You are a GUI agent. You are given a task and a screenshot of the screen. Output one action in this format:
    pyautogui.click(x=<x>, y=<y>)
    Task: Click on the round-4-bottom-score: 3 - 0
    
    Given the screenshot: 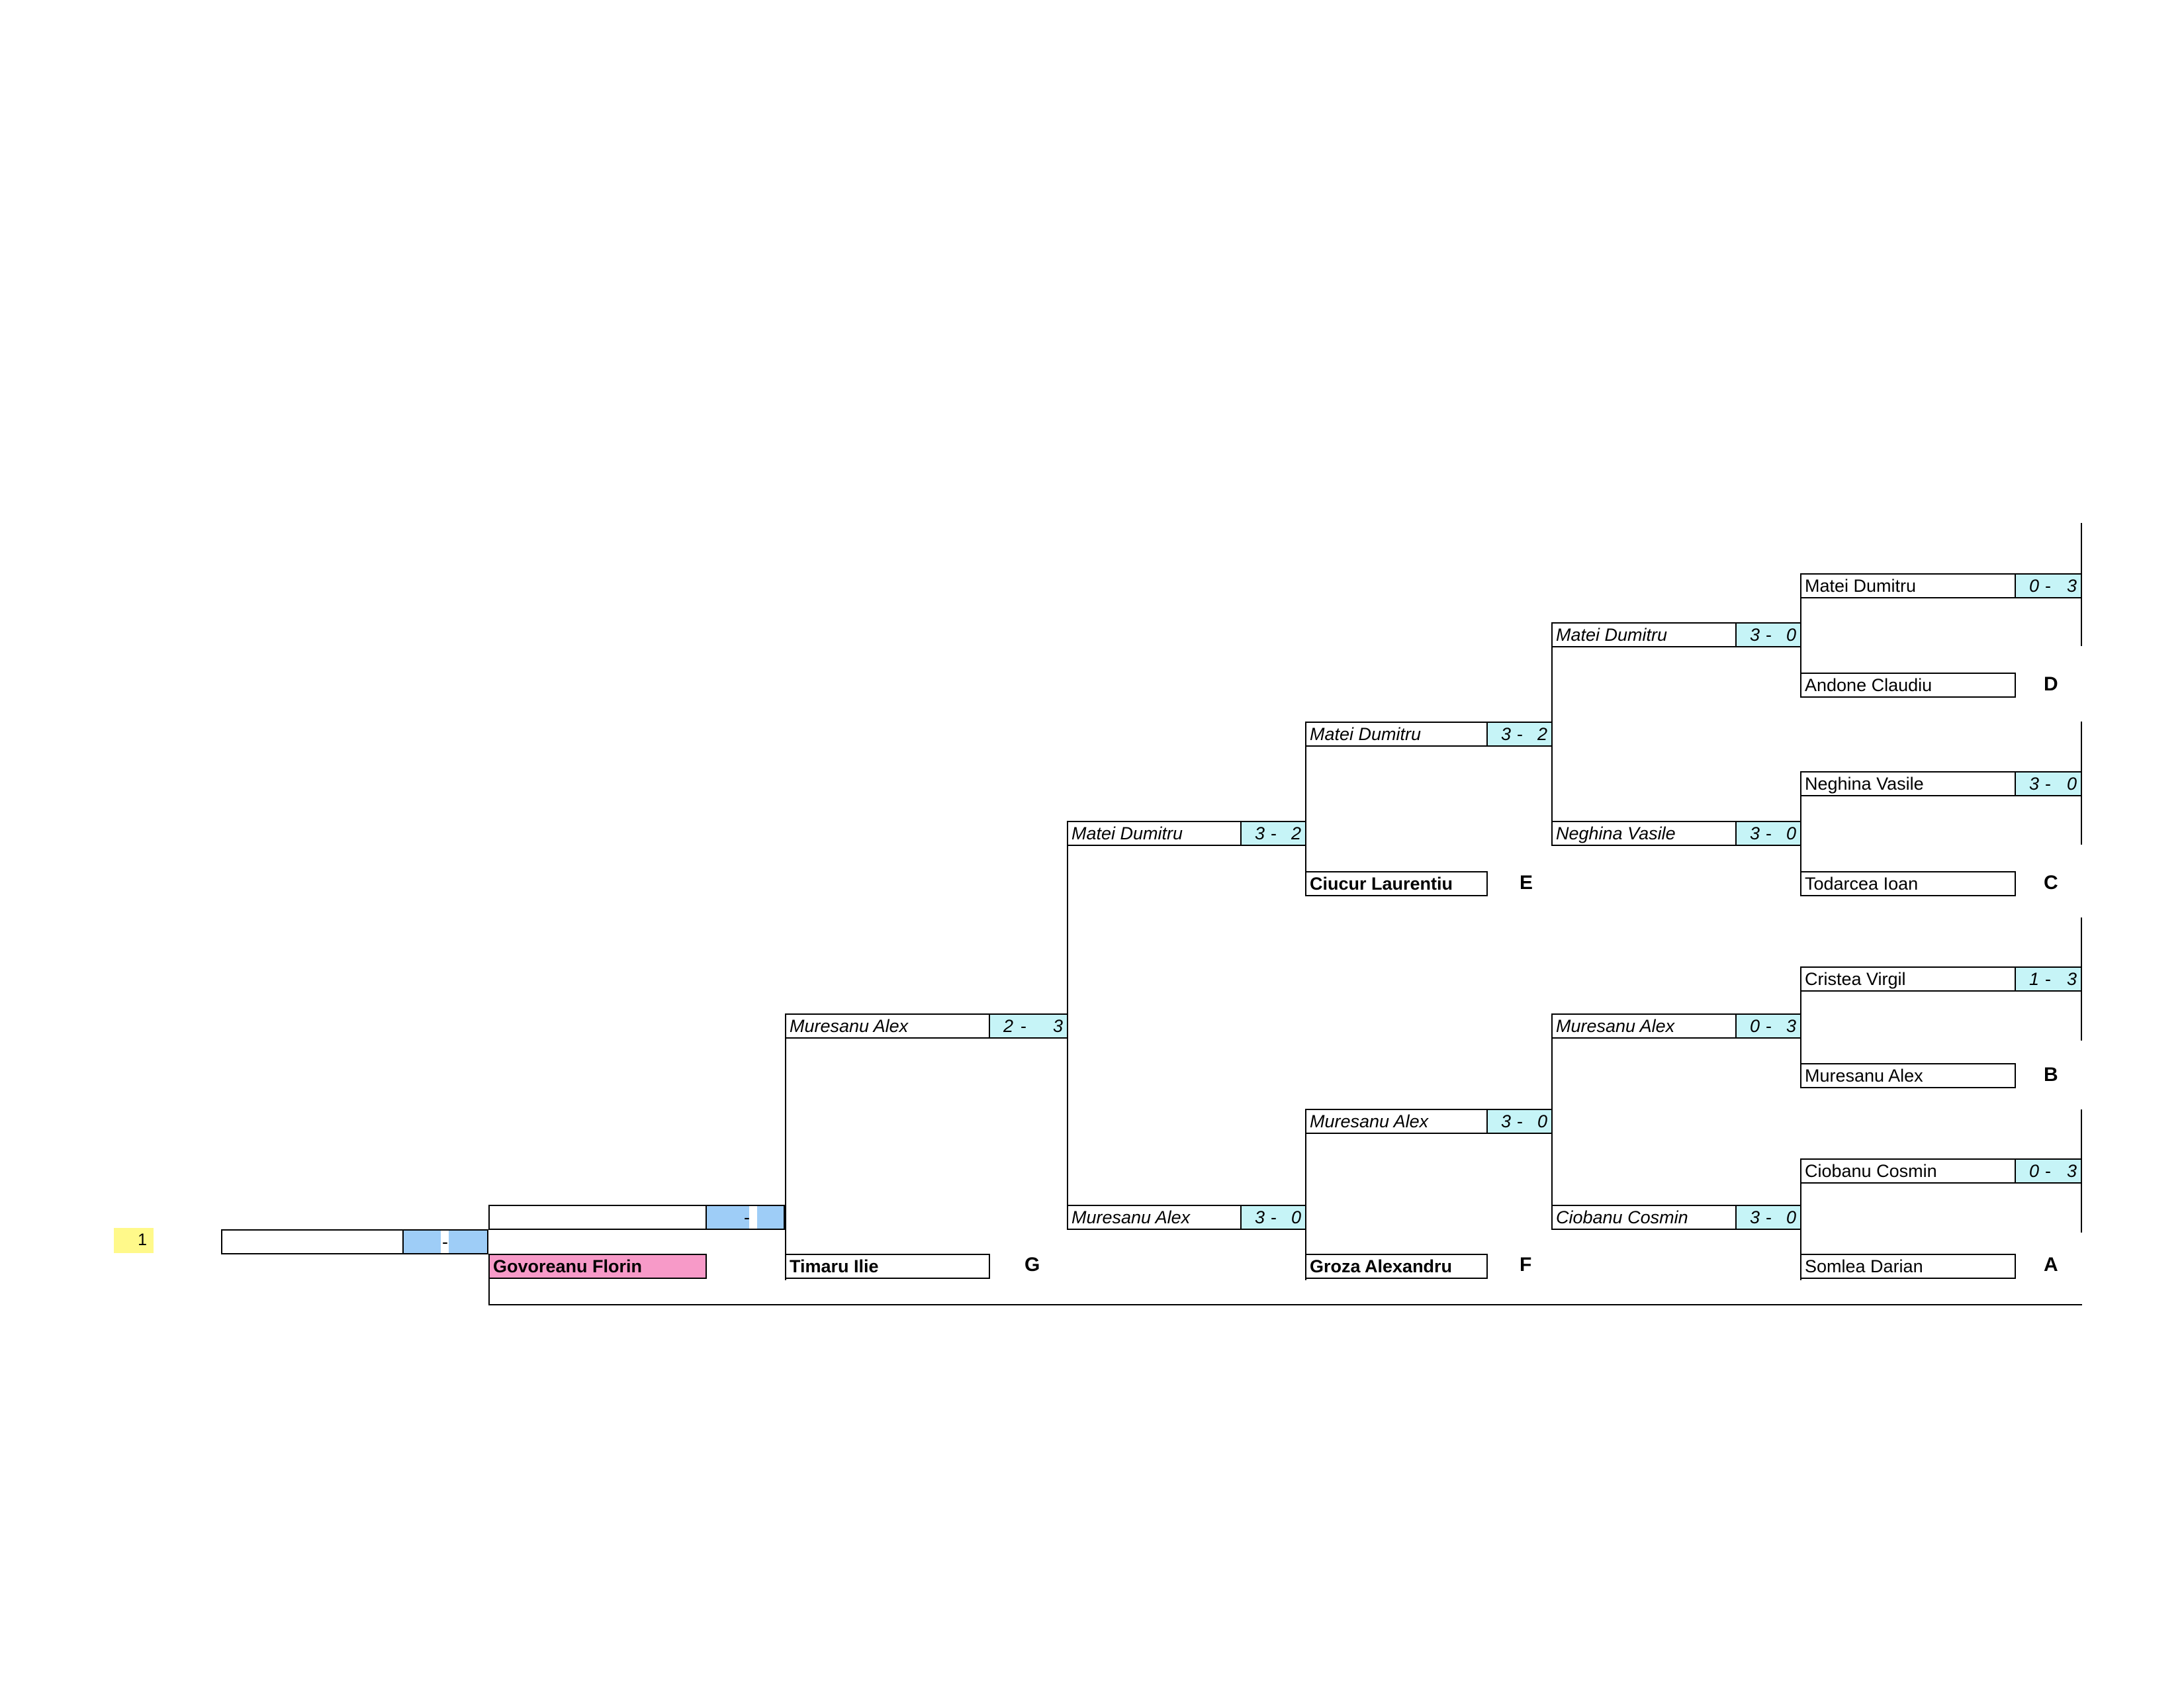 What is the action you would take?
    pyautogui.click(x=1274, y=1217)
    